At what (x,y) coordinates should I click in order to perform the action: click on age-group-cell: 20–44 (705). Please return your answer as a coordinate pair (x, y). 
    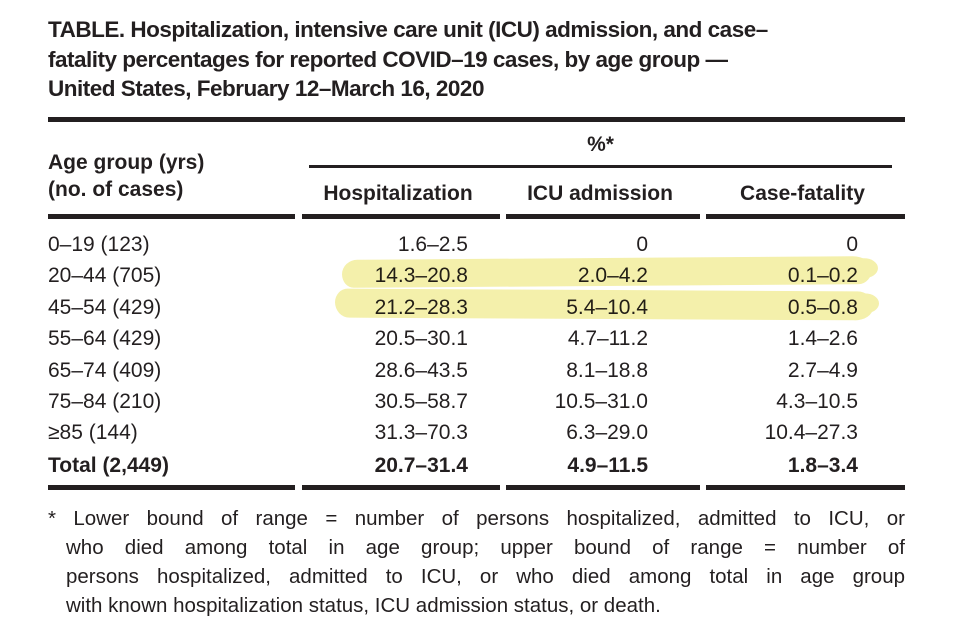
    Looking at the image, I should click on (105, 275).